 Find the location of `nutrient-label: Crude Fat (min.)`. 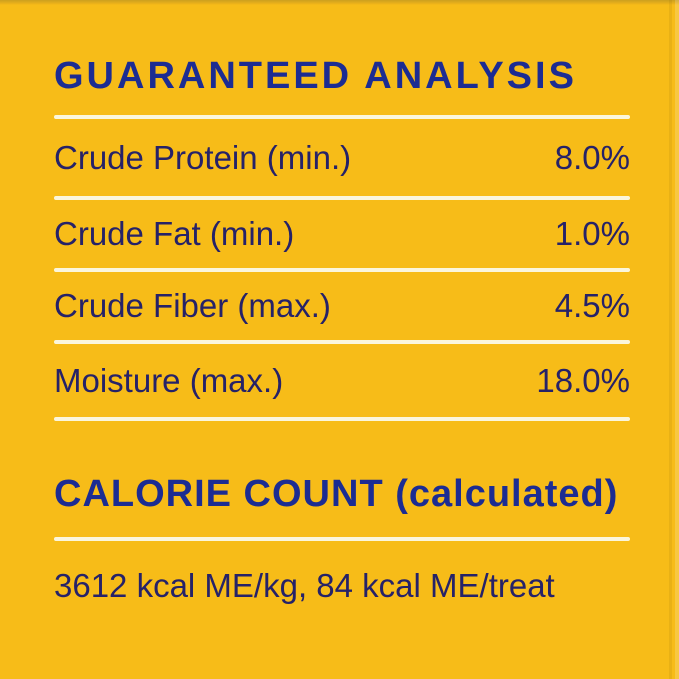

nutrient-label: Crude Fat (min.) is located at coordinates (174, 233).